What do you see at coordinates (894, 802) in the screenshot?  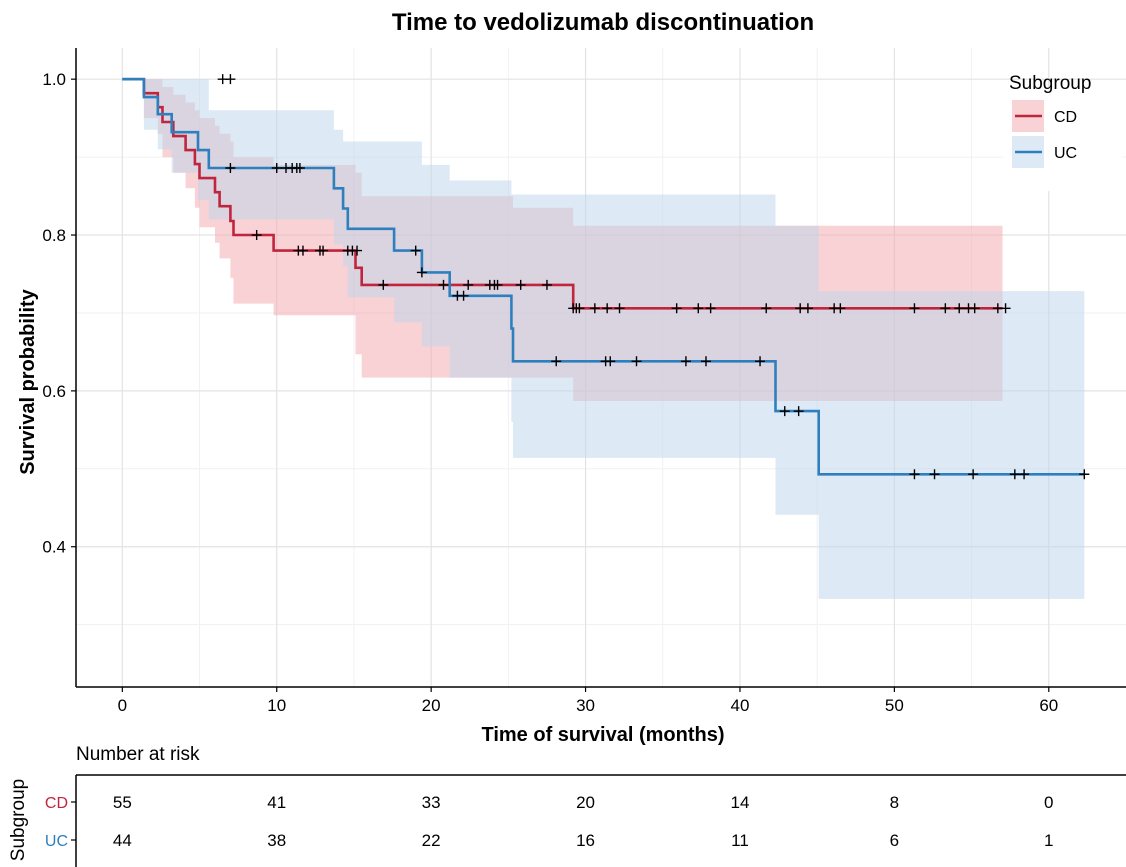 I see `risk-count-cd: 8` at bounding box center [894, 802].